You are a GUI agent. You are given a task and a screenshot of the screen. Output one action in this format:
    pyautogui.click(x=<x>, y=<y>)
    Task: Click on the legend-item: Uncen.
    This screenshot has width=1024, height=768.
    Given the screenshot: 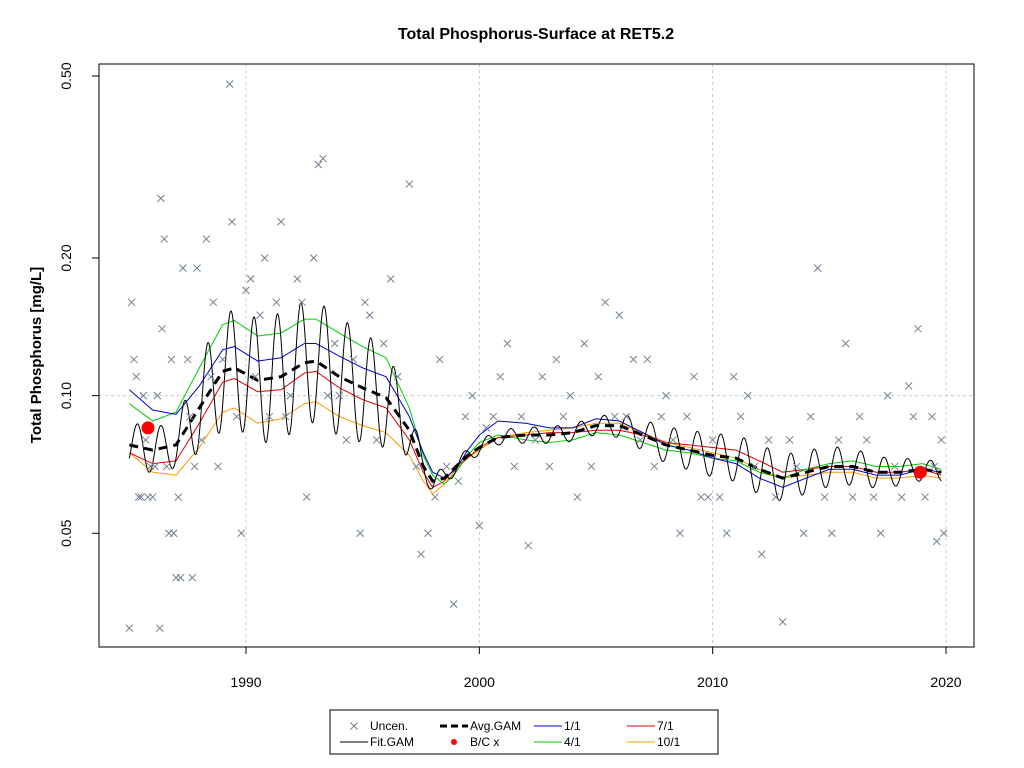 What is the action you would take?
    pyautogui.click(x=379, y=726)
    